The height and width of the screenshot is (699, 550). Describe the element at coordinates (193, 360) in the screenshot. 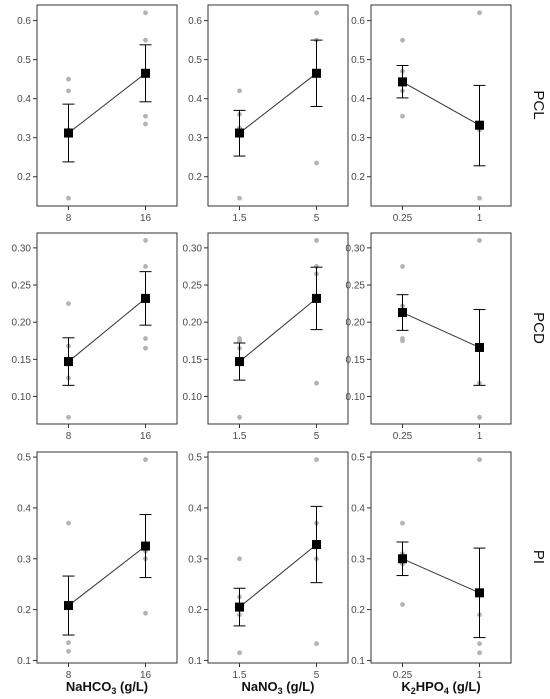

I see `y-tick-label: 0.15` at that location.